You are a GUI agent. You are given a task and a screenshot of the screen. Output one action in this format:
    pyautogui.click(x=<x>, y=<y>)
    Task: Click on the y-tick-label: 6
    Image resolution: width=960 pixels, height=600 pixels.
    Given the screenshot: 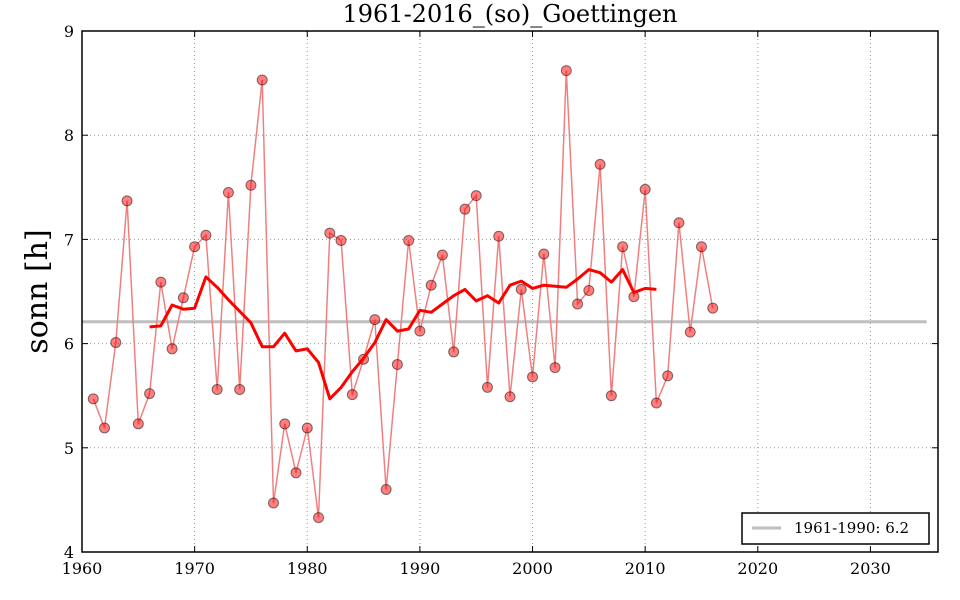 What is the action you would take?
    pyautogui.click(x=69, y=344)
    